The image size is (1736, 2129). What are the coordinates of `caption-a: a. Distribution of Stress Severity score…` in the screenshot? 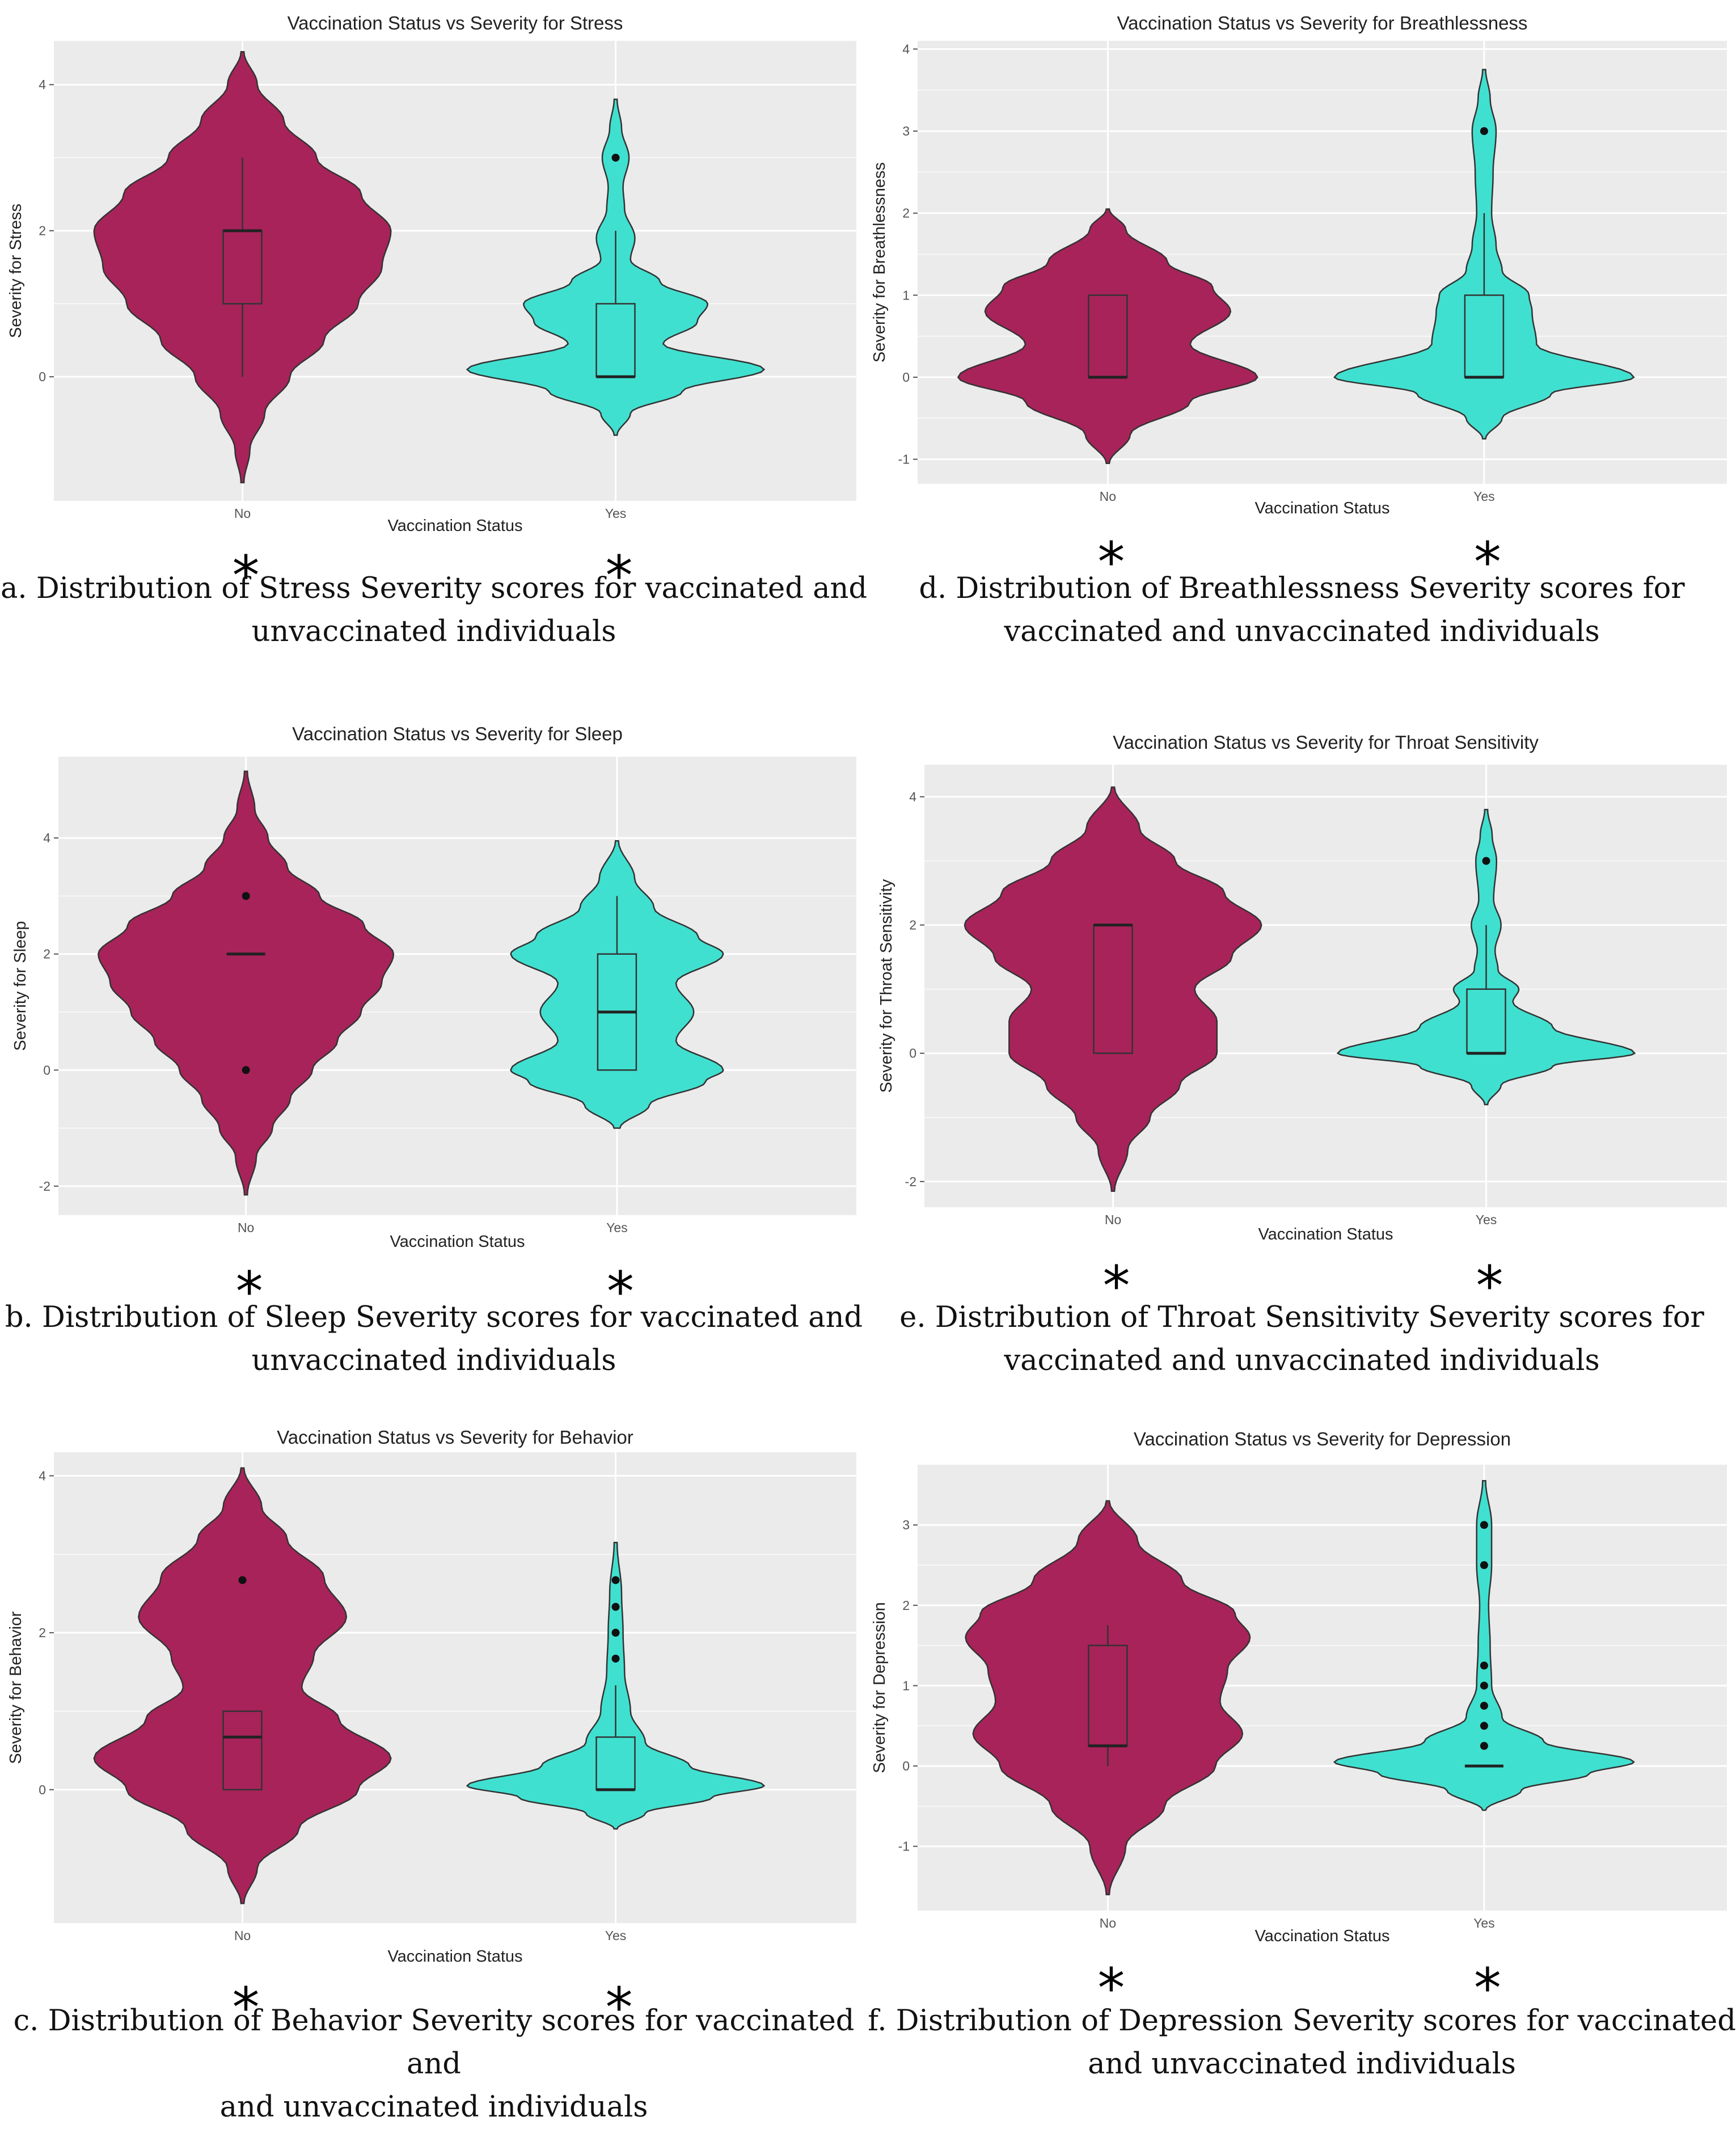 It's located at (434, 610).